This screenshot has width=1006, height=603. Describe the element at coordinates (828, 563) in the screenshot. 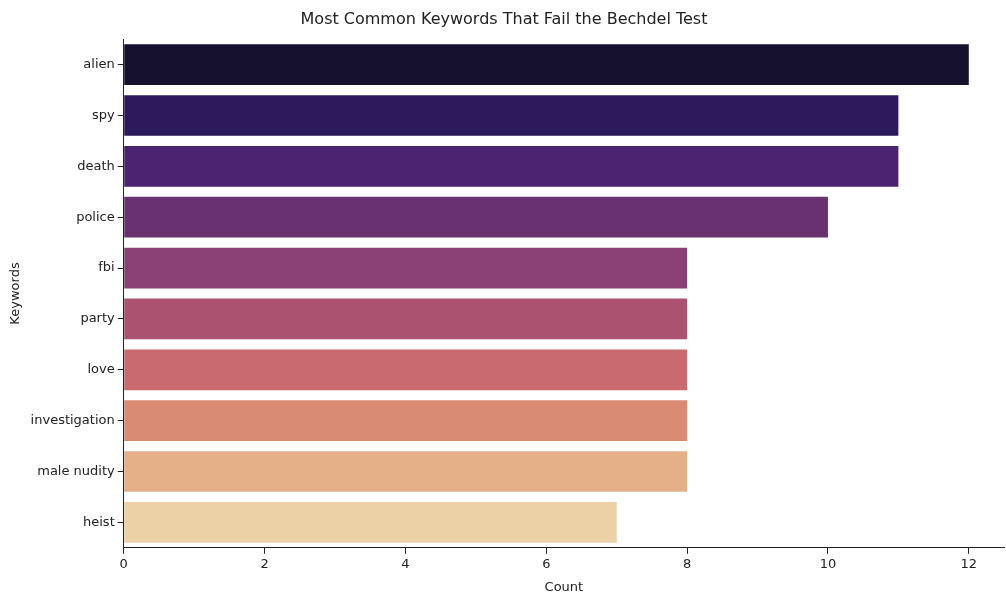

I see `x-tick-label: 10` at that location.